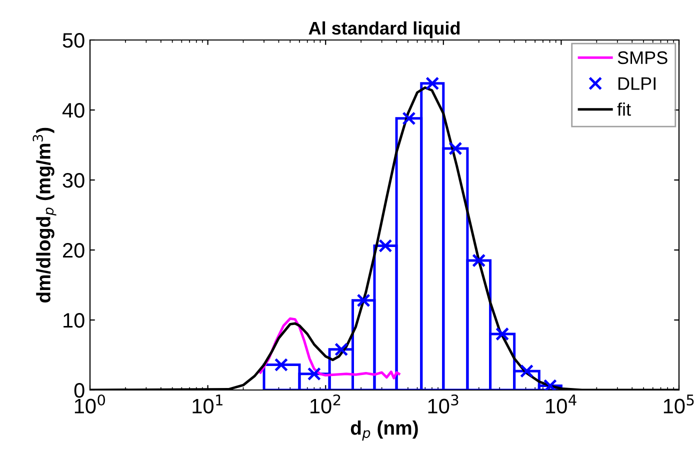  What do you see at coordinates (73, 180) in the screenshot?
I see `y-tick-label: 30` at bounding box center [73, 180].